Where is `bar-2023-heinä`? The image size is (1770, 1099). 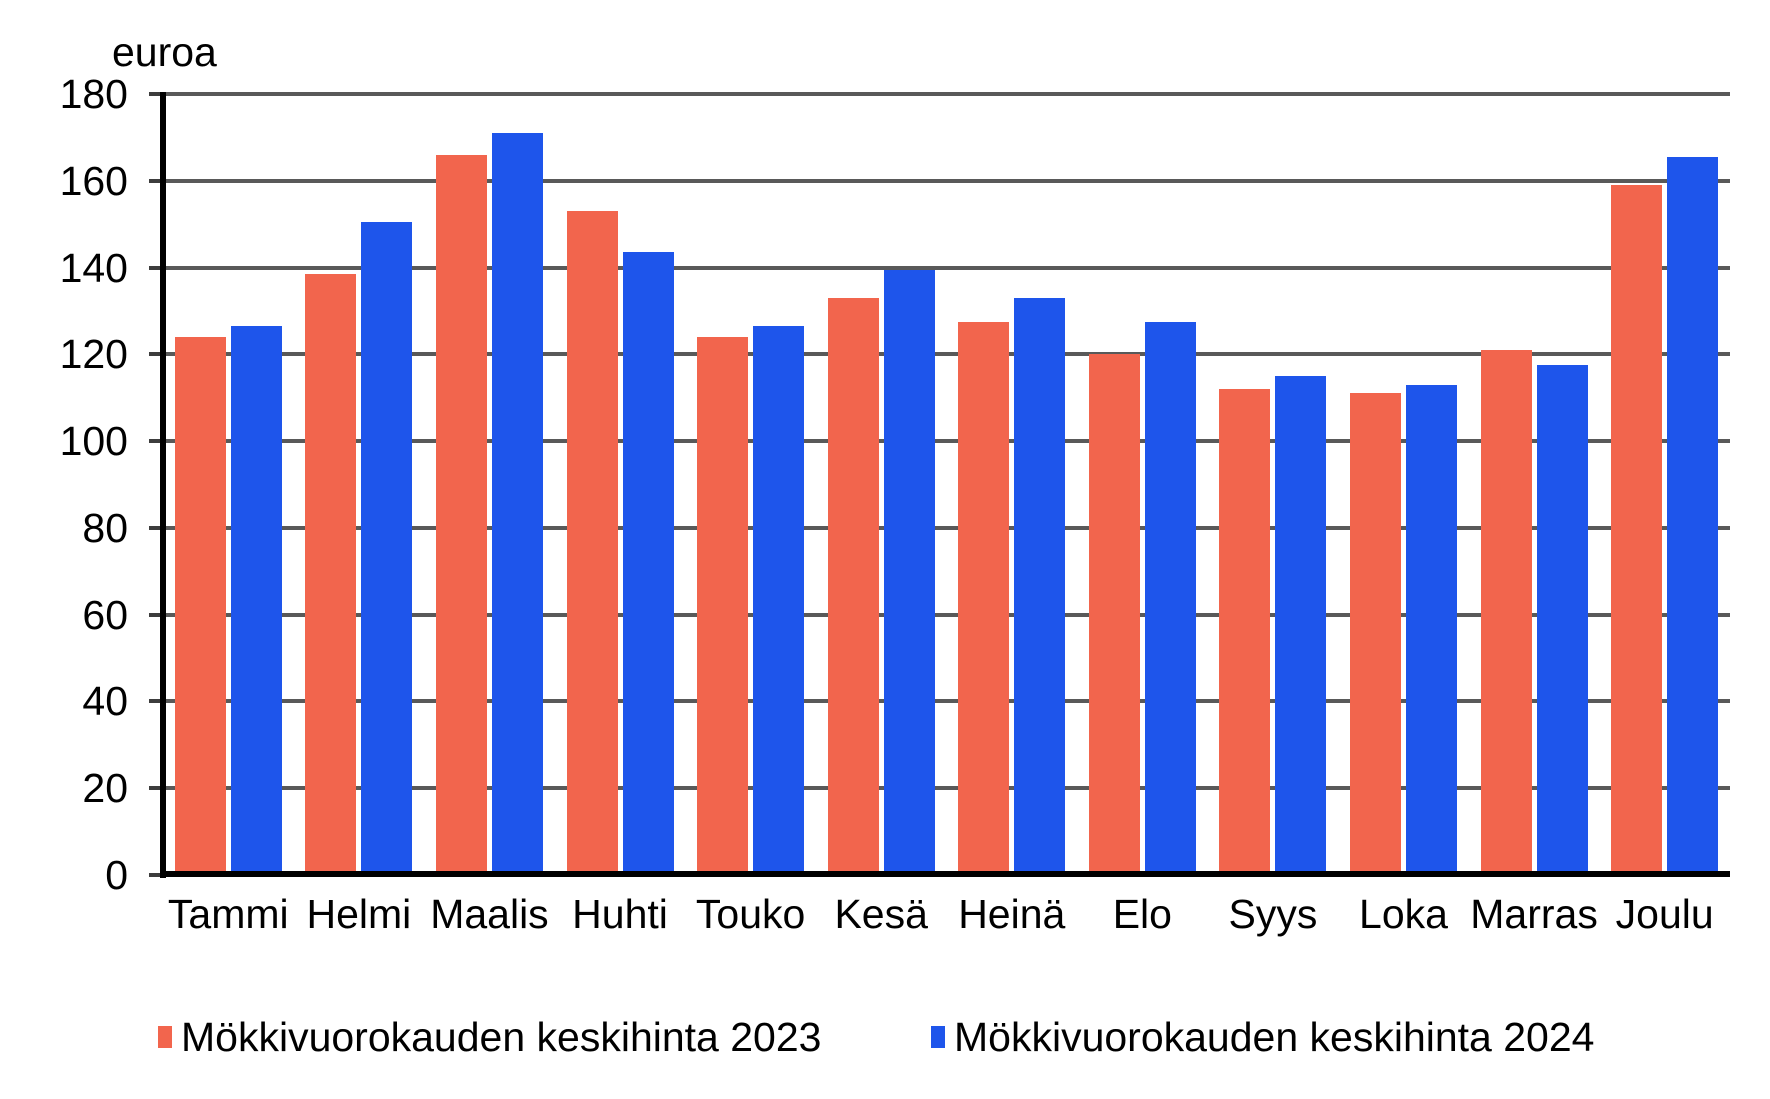 bar-2023-heinä is located at coordinates (984, 598).